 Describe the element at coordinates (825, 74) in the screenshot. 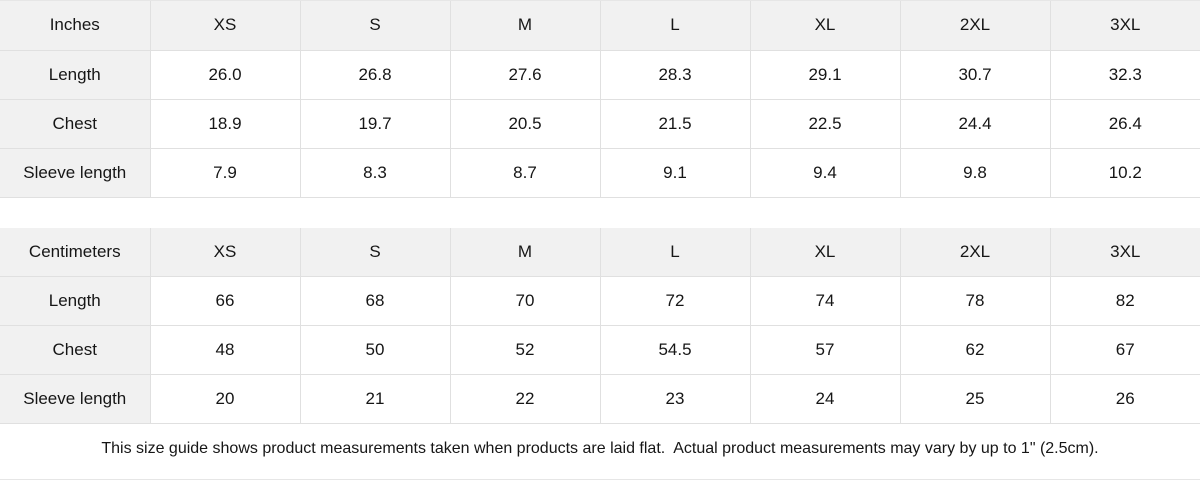

I see `measurement-value: 29.1` at that location.